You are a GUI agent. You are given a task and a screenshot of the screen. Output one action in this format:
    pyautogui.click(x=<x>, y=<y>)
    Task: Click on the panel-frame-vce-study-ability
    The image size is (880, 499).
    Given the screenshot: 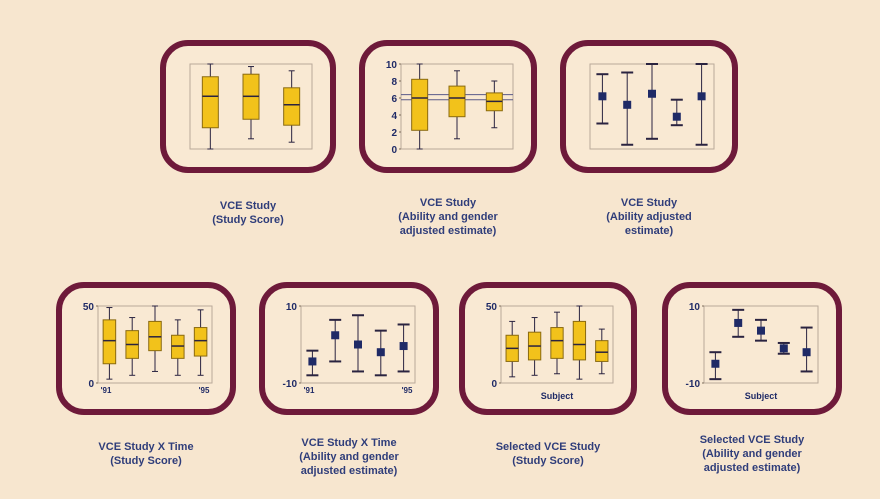 What is the action you would take?
    pyautogui.click(x=649, y=106)
    